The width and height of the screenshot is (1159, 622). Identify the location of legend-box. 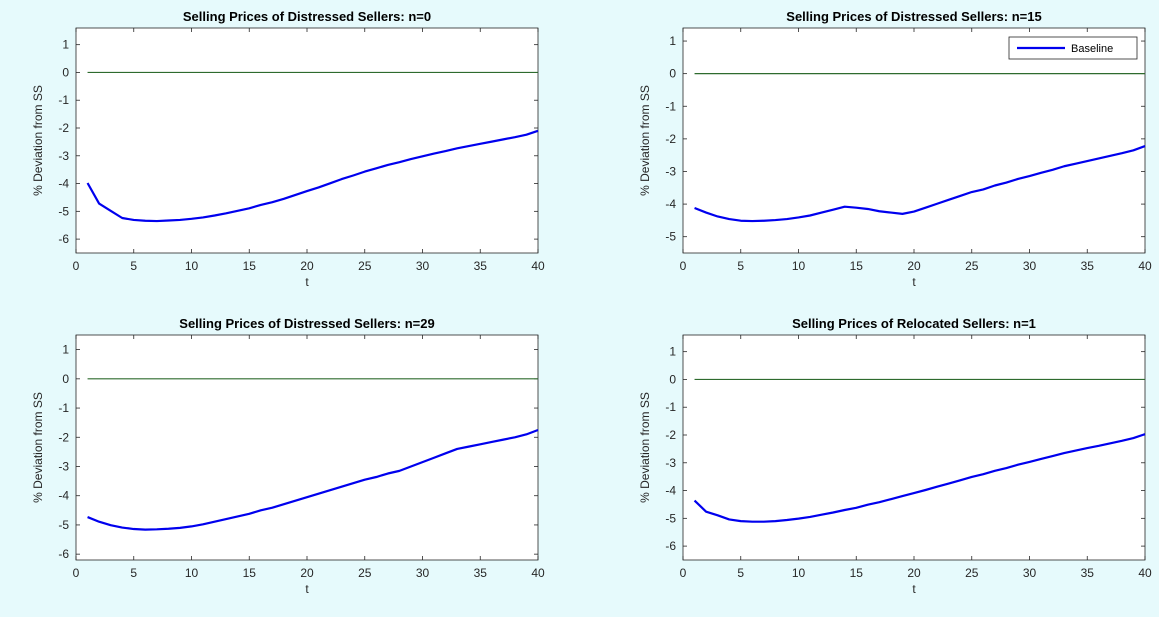
(1073, 48).